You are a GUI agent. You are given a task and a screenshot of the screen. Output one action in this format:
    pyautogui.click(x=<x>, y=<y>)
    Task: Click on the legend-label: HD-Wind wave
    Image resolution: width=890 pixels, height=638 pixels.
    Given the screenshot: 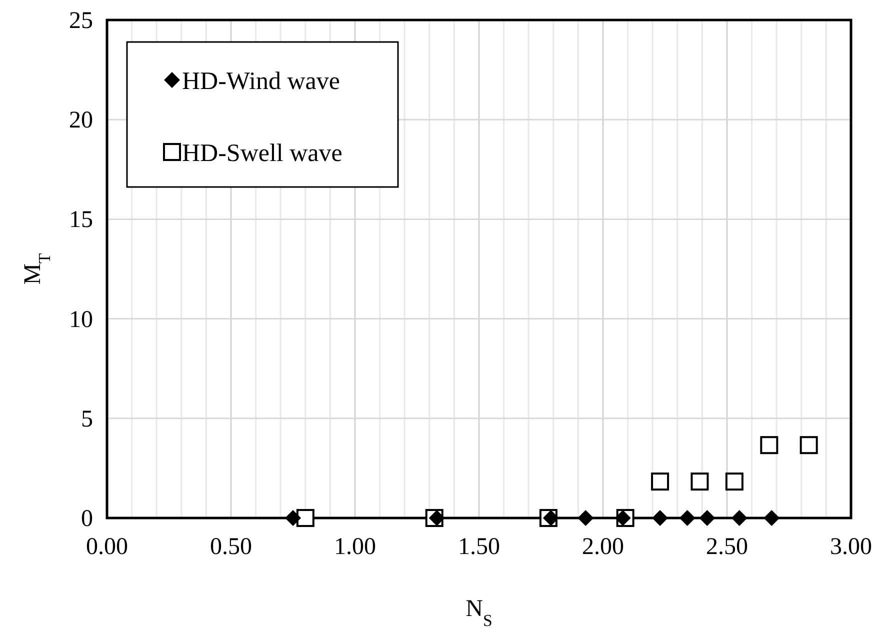 What is the action you would take?
    pyautogui.click(x=261, y=81)
    